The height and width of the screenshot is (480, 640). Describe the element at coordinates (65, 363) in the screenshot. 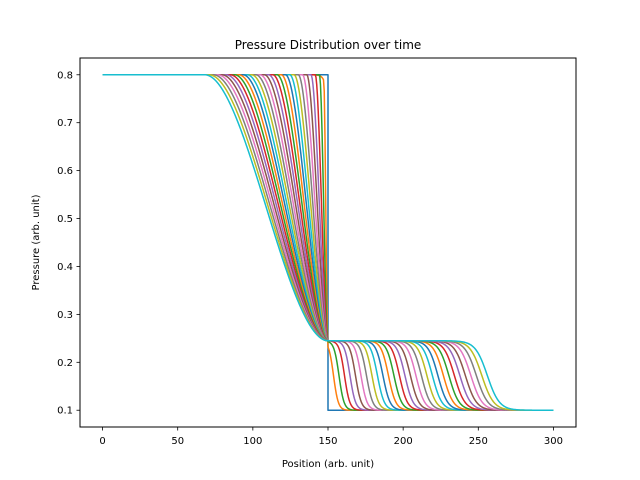

I see `y-tick-label: 0.2` at that location.